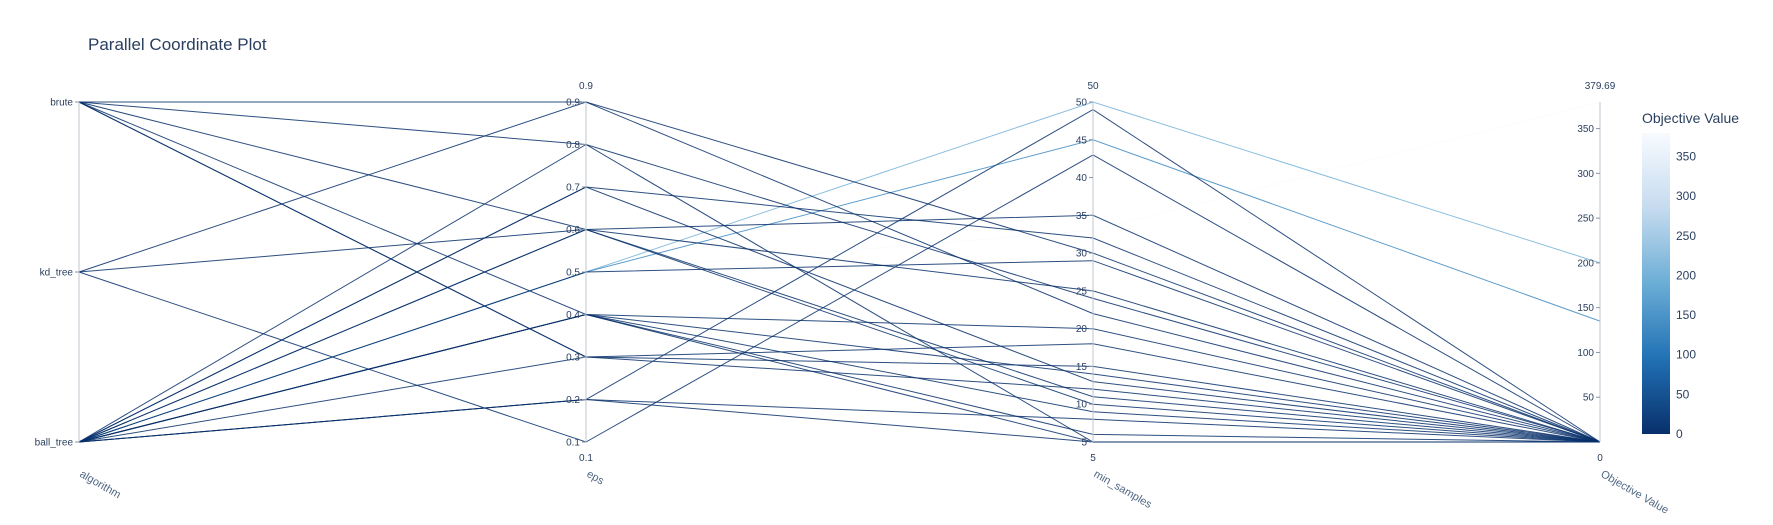  Describe the element at coordinates (1600, 86) in the screenshot. I see `axis-range-max: 379.69` at that location.